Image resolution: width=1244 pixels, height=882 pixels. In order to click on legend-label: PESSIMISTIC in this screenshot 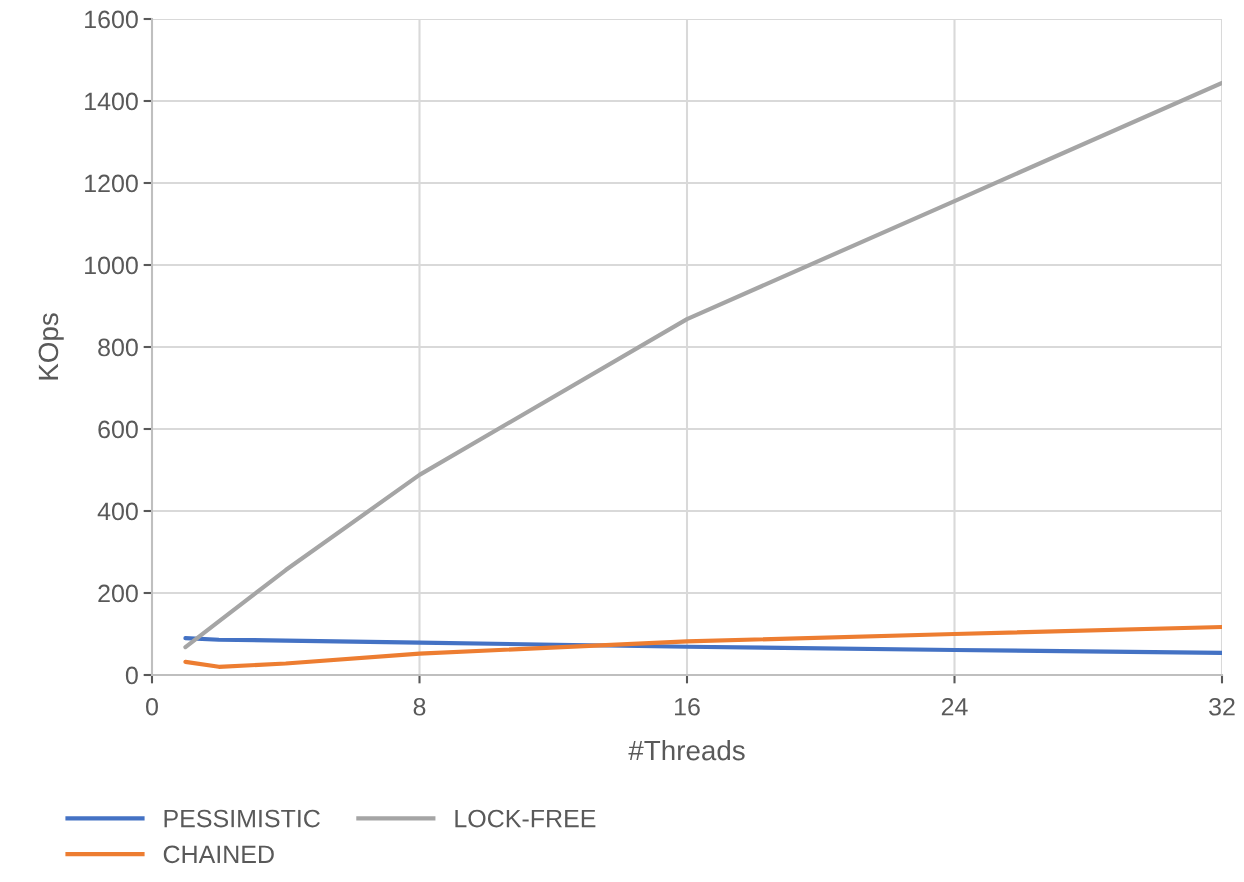, I will do `click(242, 818)`.